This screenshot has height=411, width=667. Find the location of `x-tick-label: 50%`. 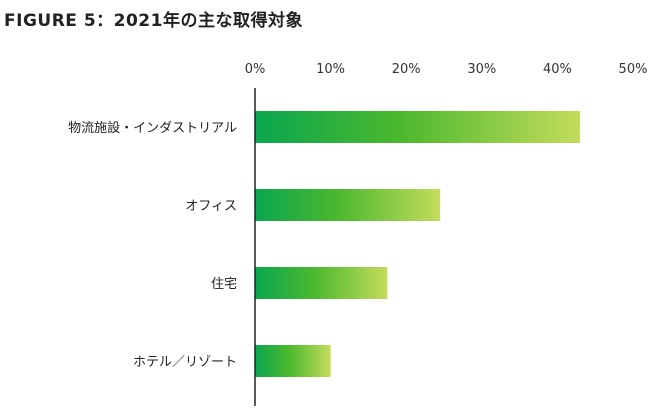

x-tick-label: 50% is located at coordinates (633, 69).